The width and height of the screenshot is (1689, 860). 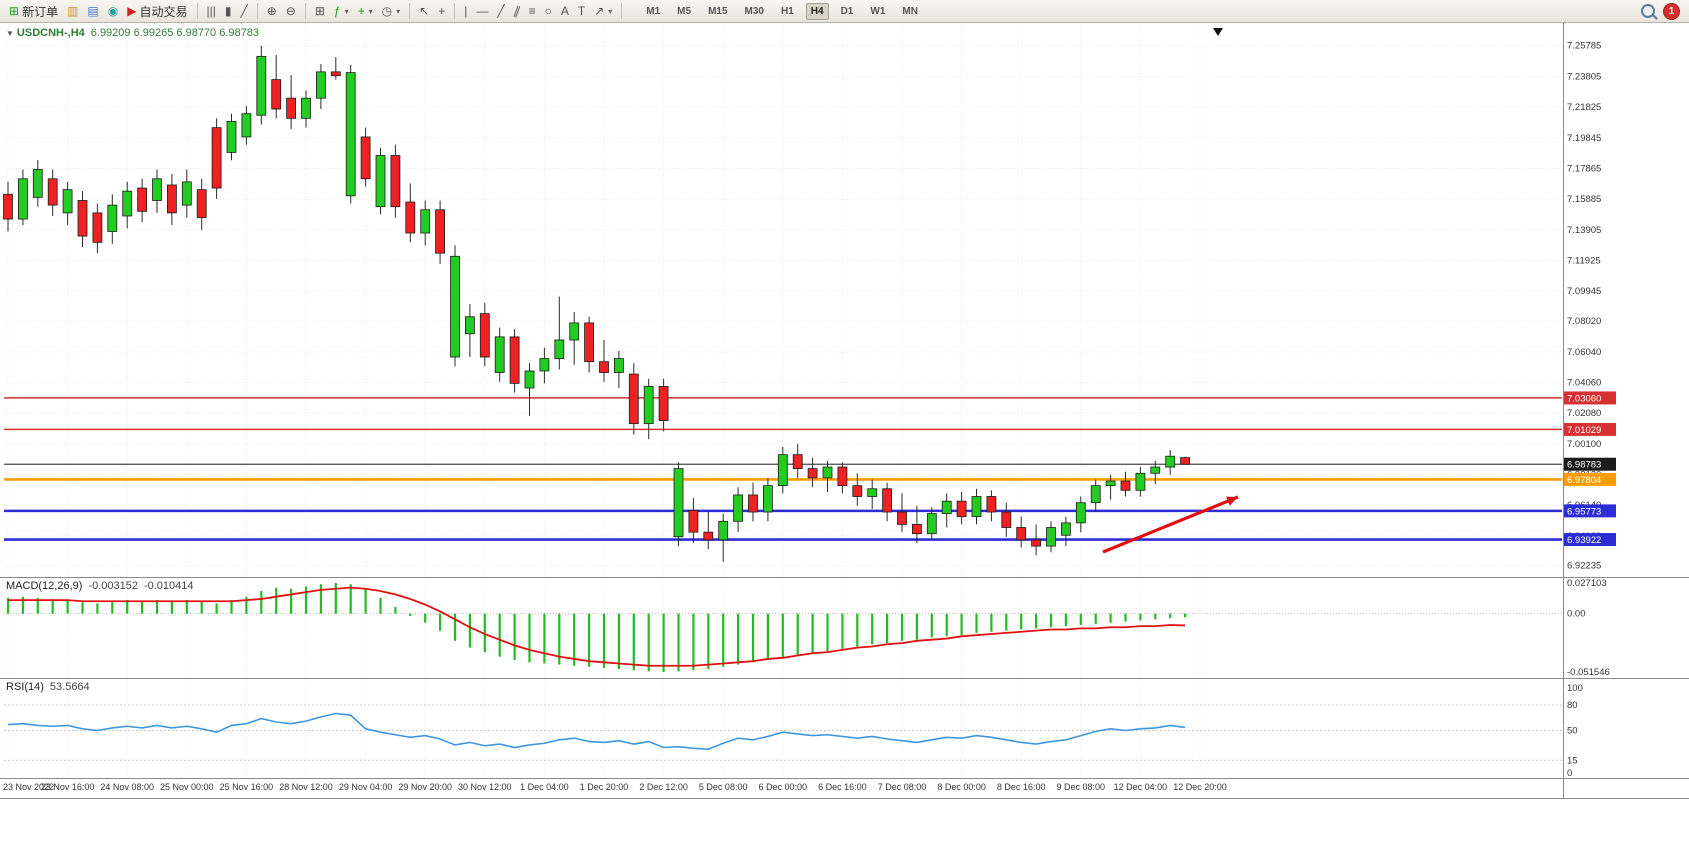 What do you see at coordinates (581, 11) in the screenshot?
I see `label-tool: T` at bounding box center [581, 11].